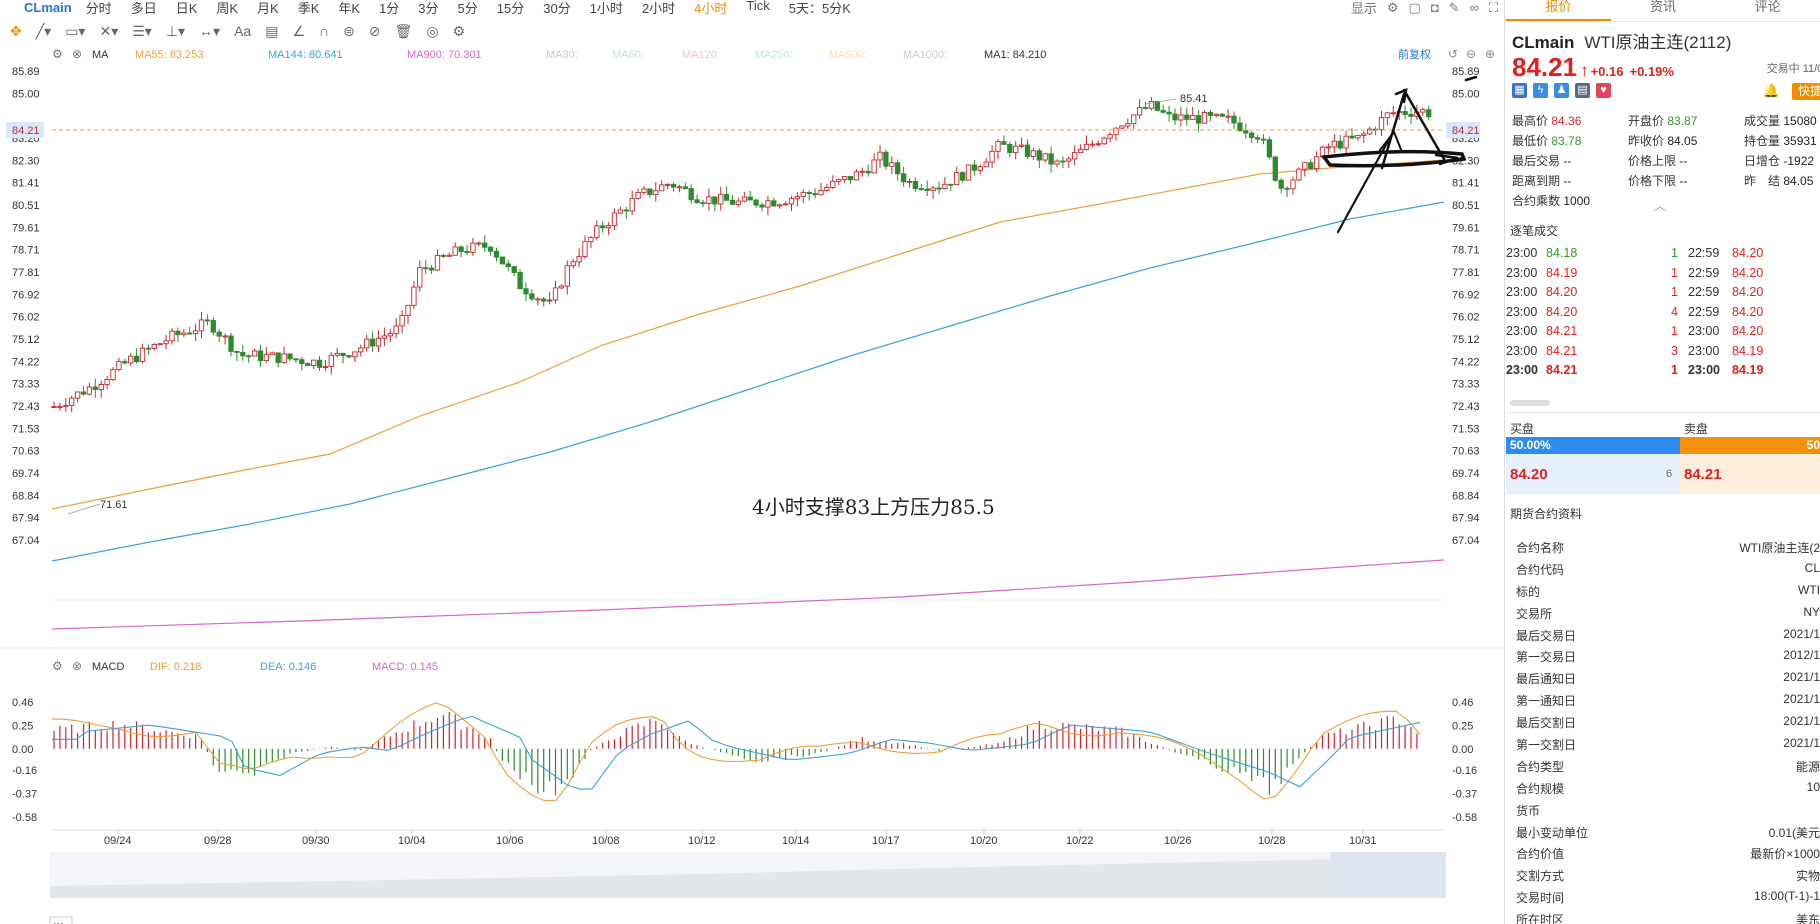  I want to click on ruler-tool-icon: ∠, so click(298, 30).